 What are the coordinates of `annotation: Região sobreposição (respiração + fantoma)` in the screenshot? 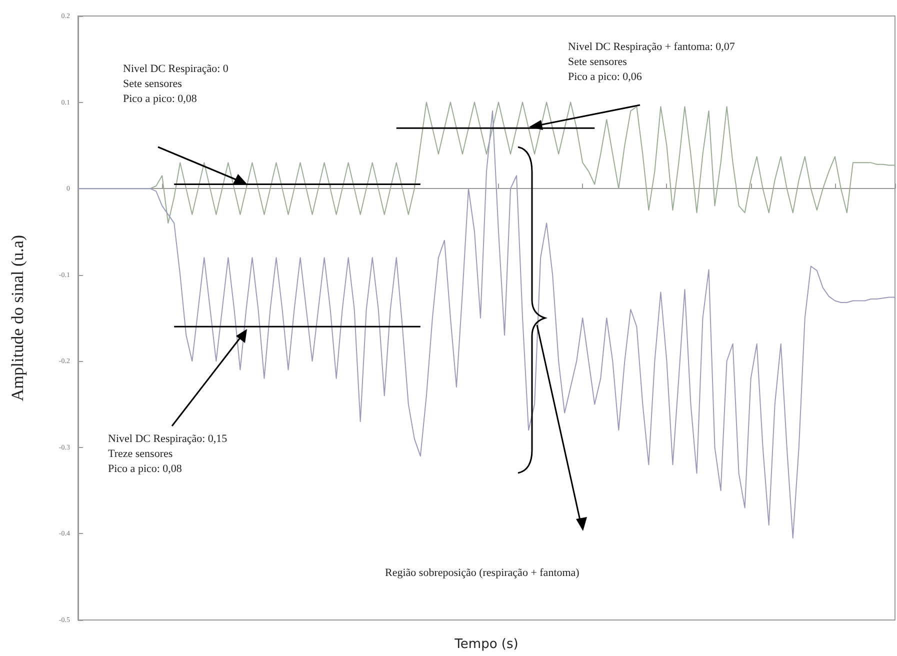 It's located at (482, 573).